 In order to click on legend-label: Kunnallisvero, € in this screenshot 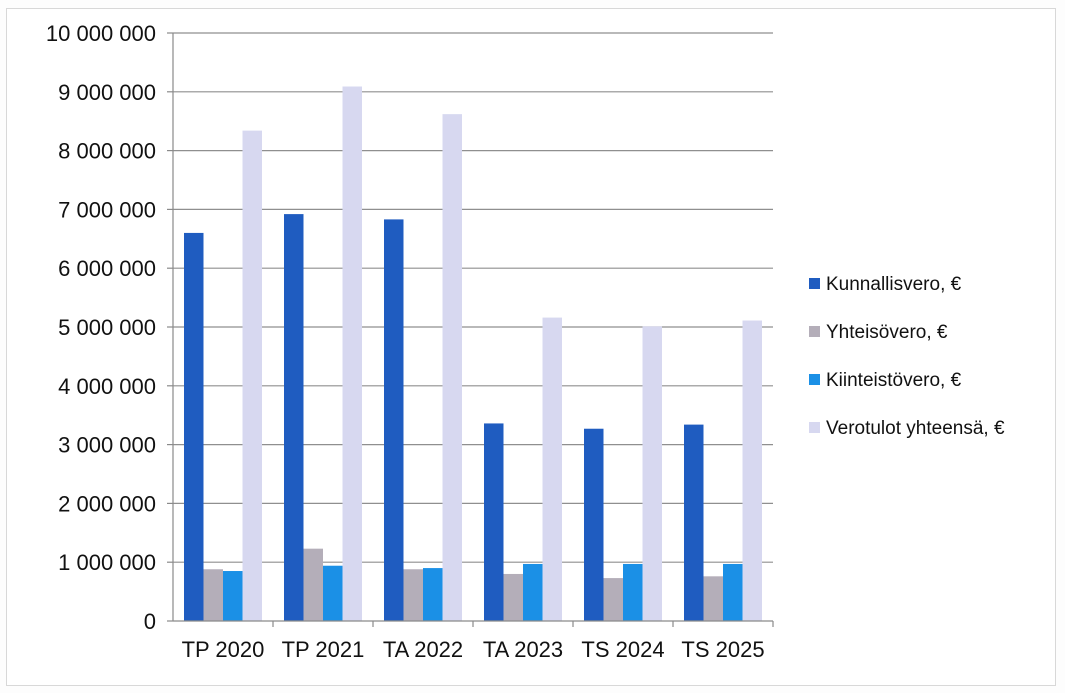, I will do `click(894, 284)`.